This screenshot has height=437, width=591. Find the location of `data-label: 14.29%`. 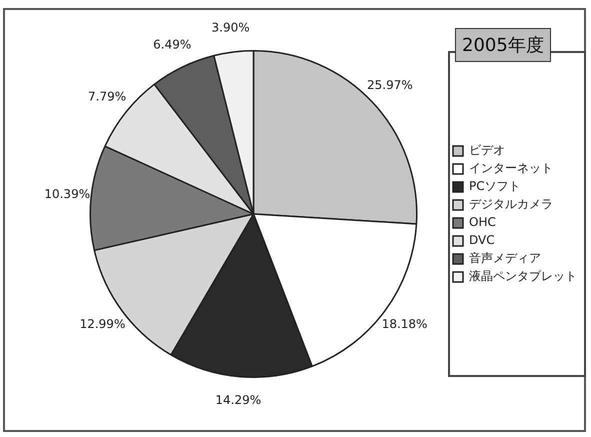

data-label: 14.29% is located at coordinates (238, 399).